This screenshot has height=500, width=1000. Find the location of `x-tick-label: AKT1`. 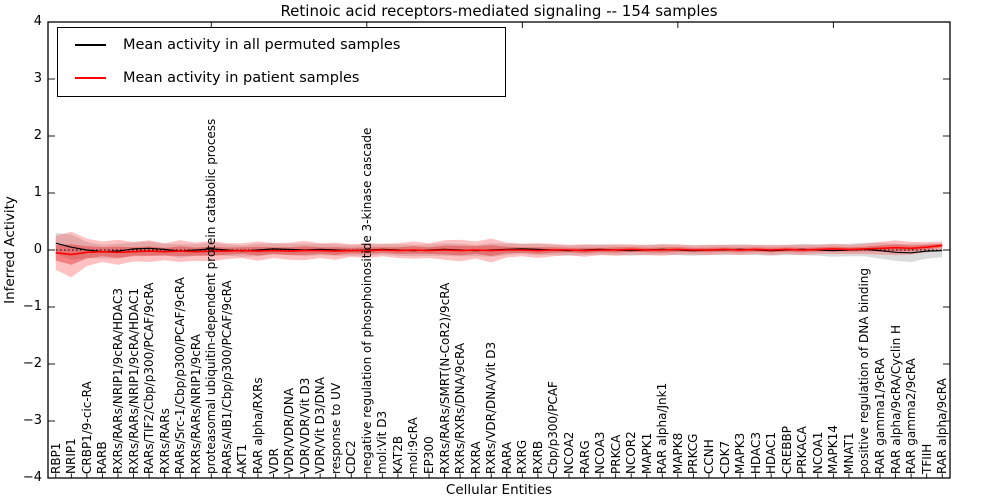

x-tick-label: AKT1 is located at coordinates (242, 458).